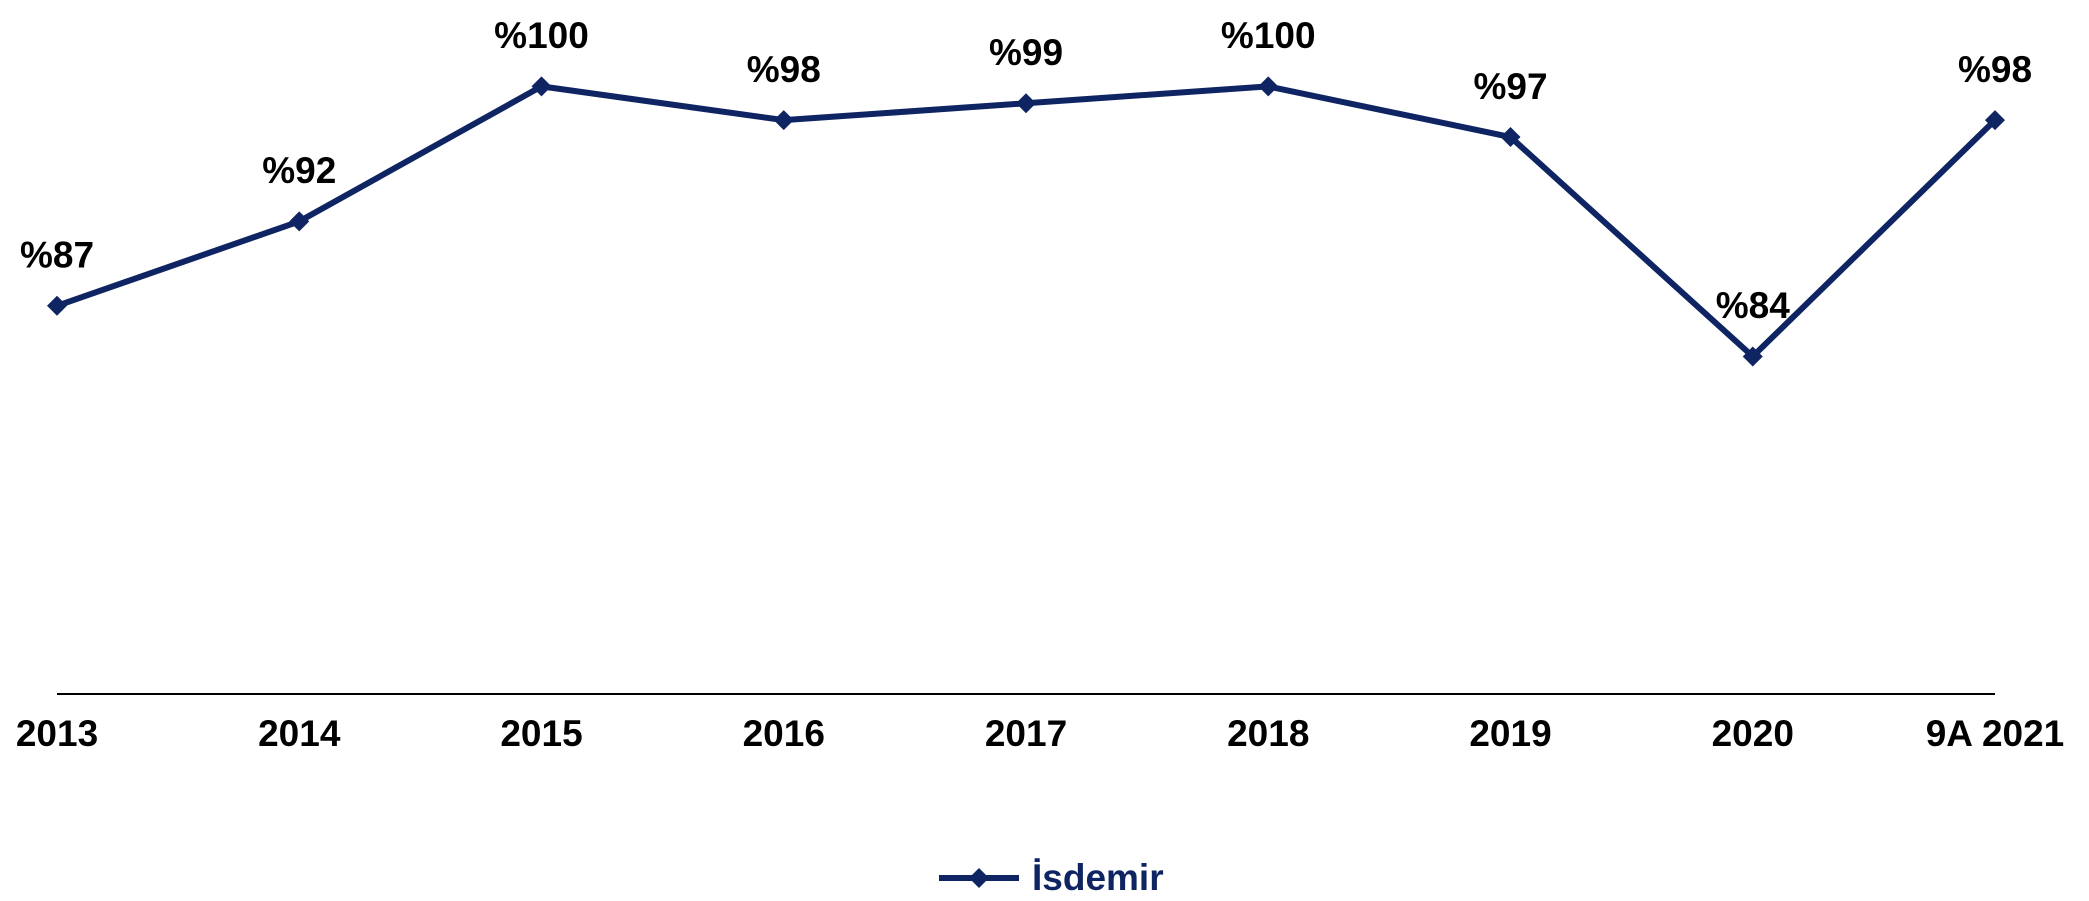  Describe the element at coordinates (979, 878) in the screenshot. I see `legend-marker` at that location.